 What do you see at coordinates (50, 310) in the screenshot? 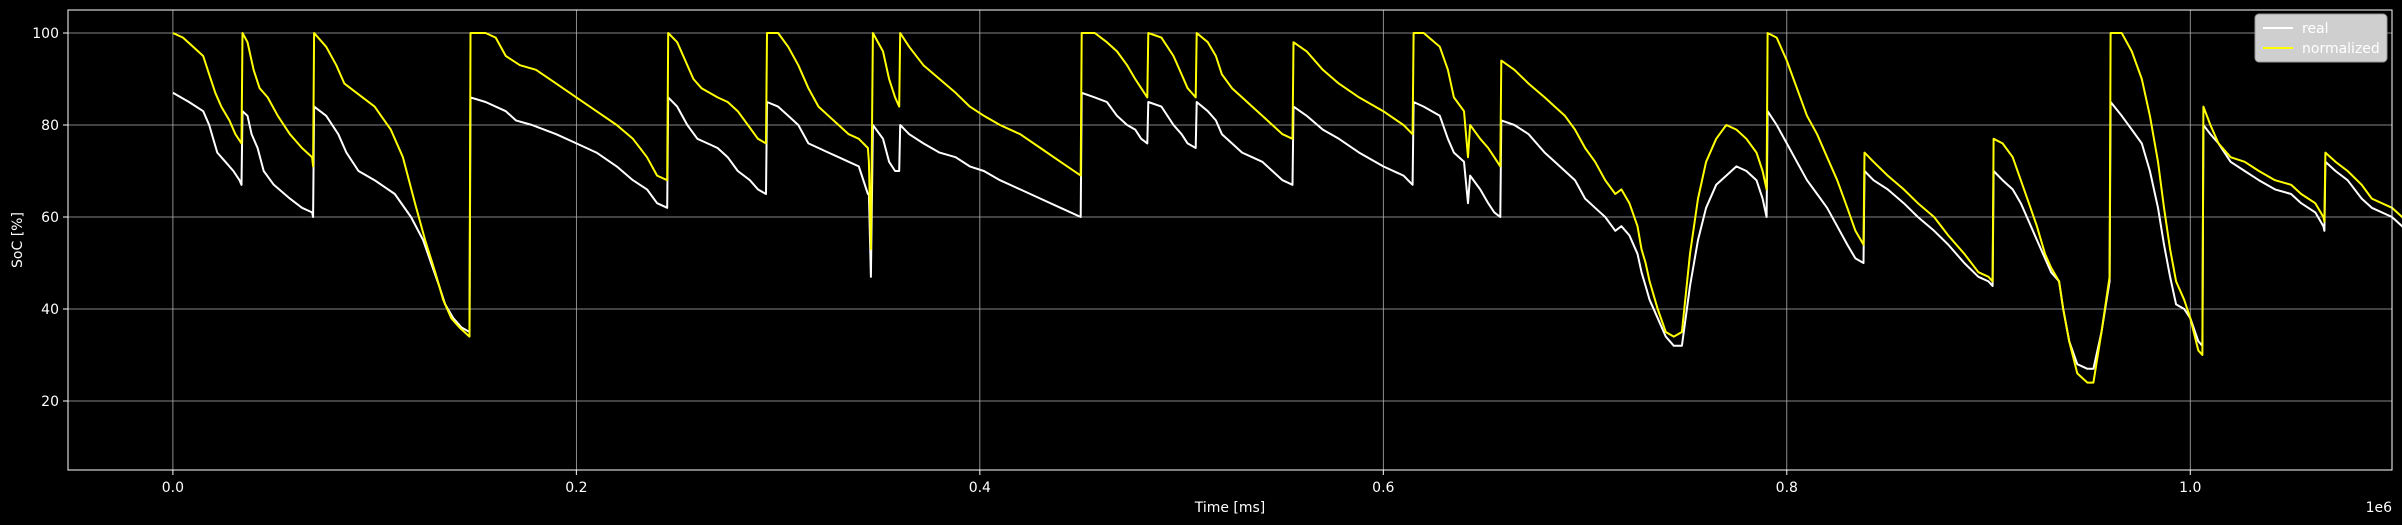
I see `y-tick-label: 40` at bounding box center [50, 310].